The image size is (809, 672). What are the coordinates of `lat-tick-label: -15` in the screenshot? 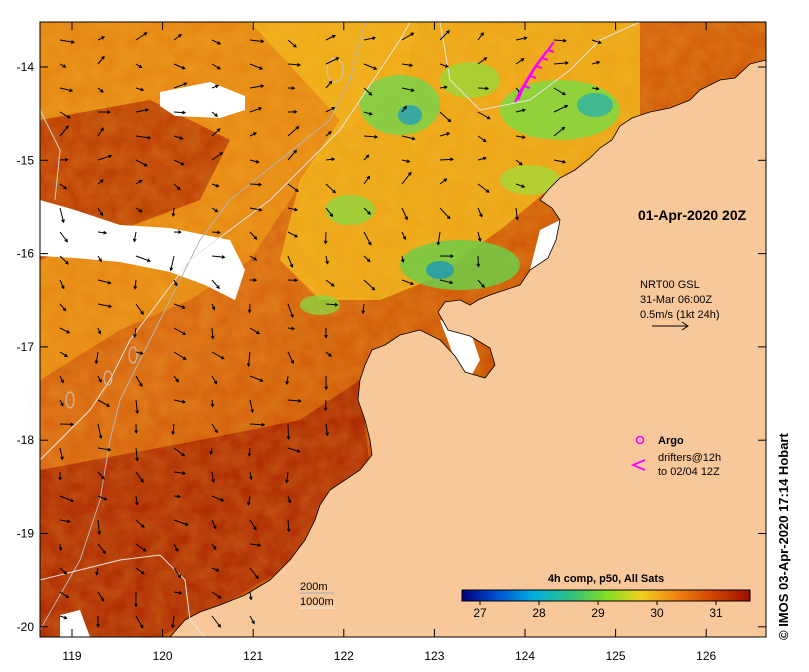 It's located at (26, 160).